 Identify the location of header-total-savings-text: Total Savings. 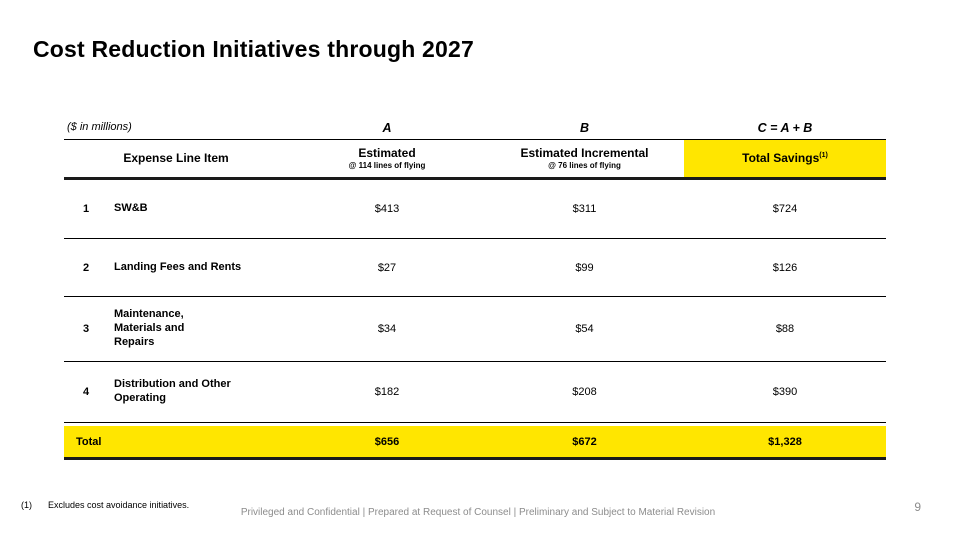
(781, 157).